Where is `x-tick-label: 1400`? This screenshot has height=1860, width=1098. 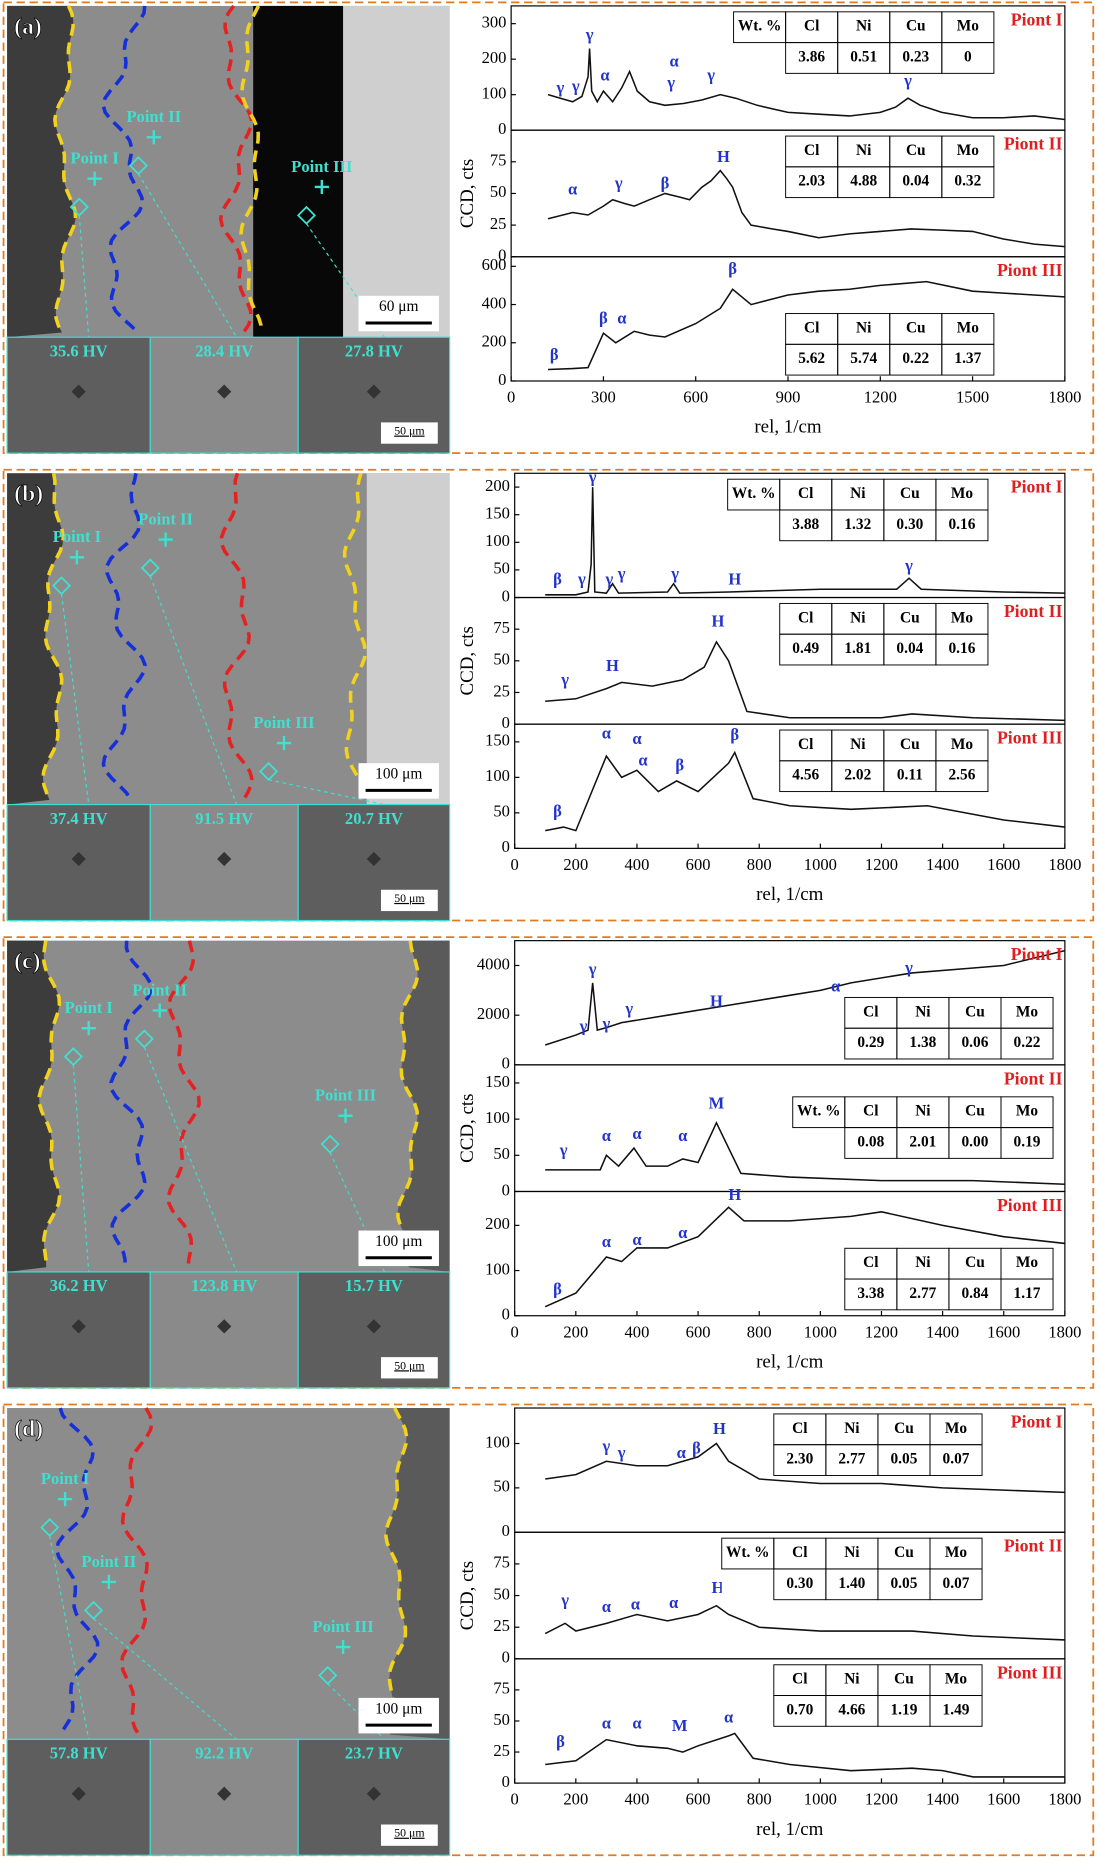
x-tick-label: 1400 is located at coordinates (942, 1331).